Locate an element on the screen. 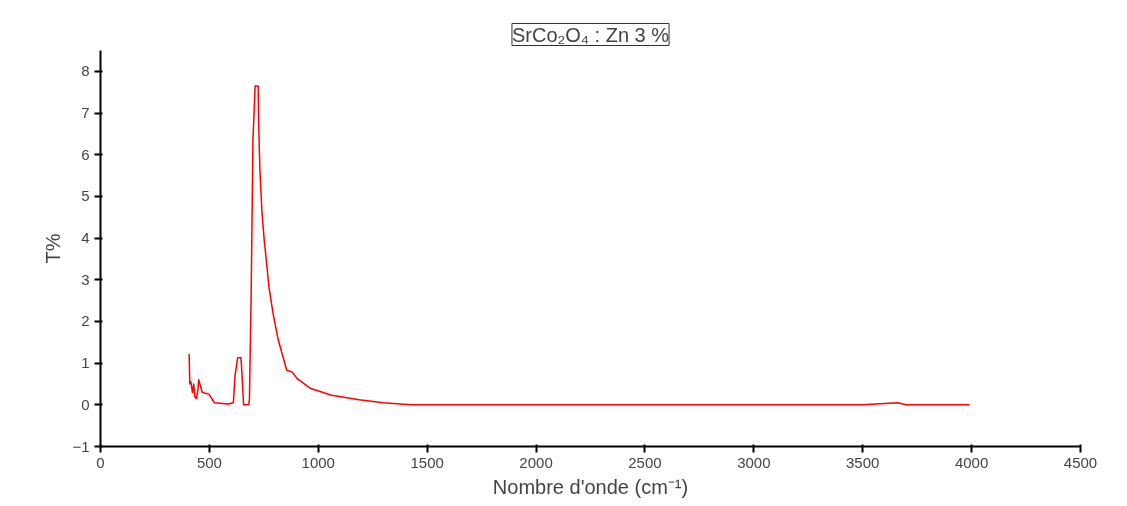 This screenshot has height=506, width=1127. y-tick-label: 8 is located at coordinates (85, 71).